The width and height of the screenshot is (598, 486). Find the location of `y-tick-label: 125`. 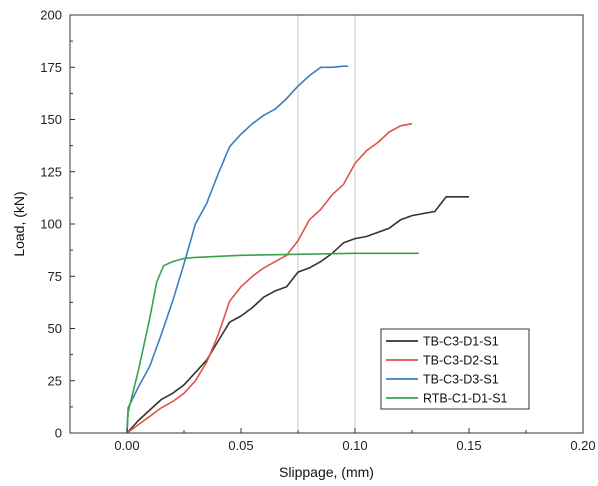

y-tick-label: 125 is located at coordinates (51, 171).